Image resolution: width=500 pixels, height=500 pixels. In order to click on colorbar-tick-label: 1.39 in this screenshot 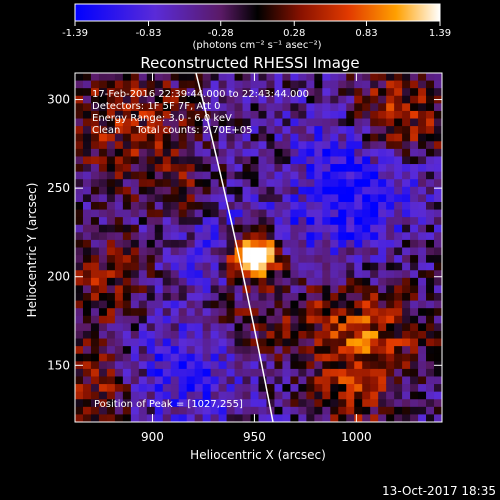, I will do `click(440, 33)`.